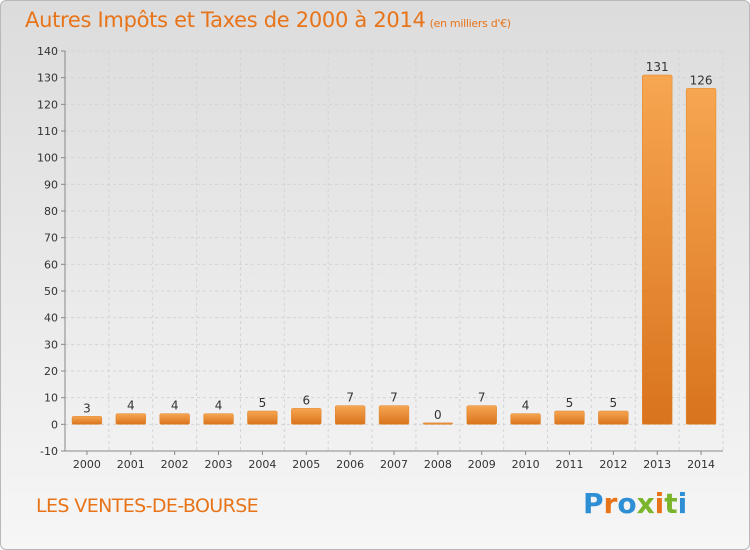 Image resolution: width=750 pixels, height=550 pixels. Describe the element at coordinates (657, 67) in the screenshot. I see `data-label: 131` at that location.